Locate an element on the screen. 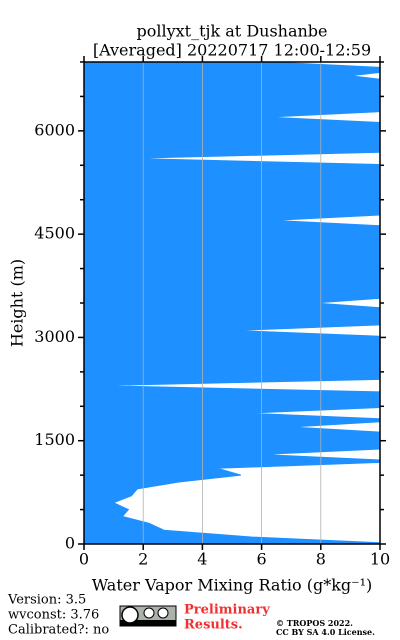 The width and height of the screenshot is (400, 640). chart-subtitle: [Averaged] 20220717 12:00-12:59 is located at coordinates (232, 50).